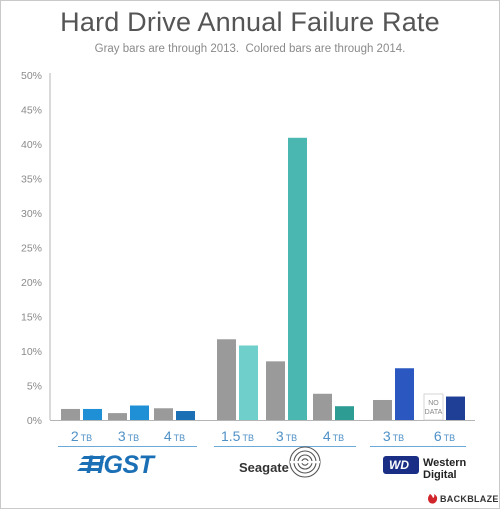 The image size is (500, 509). I want to click on hgst-logo: HGST, so click(117, 465).